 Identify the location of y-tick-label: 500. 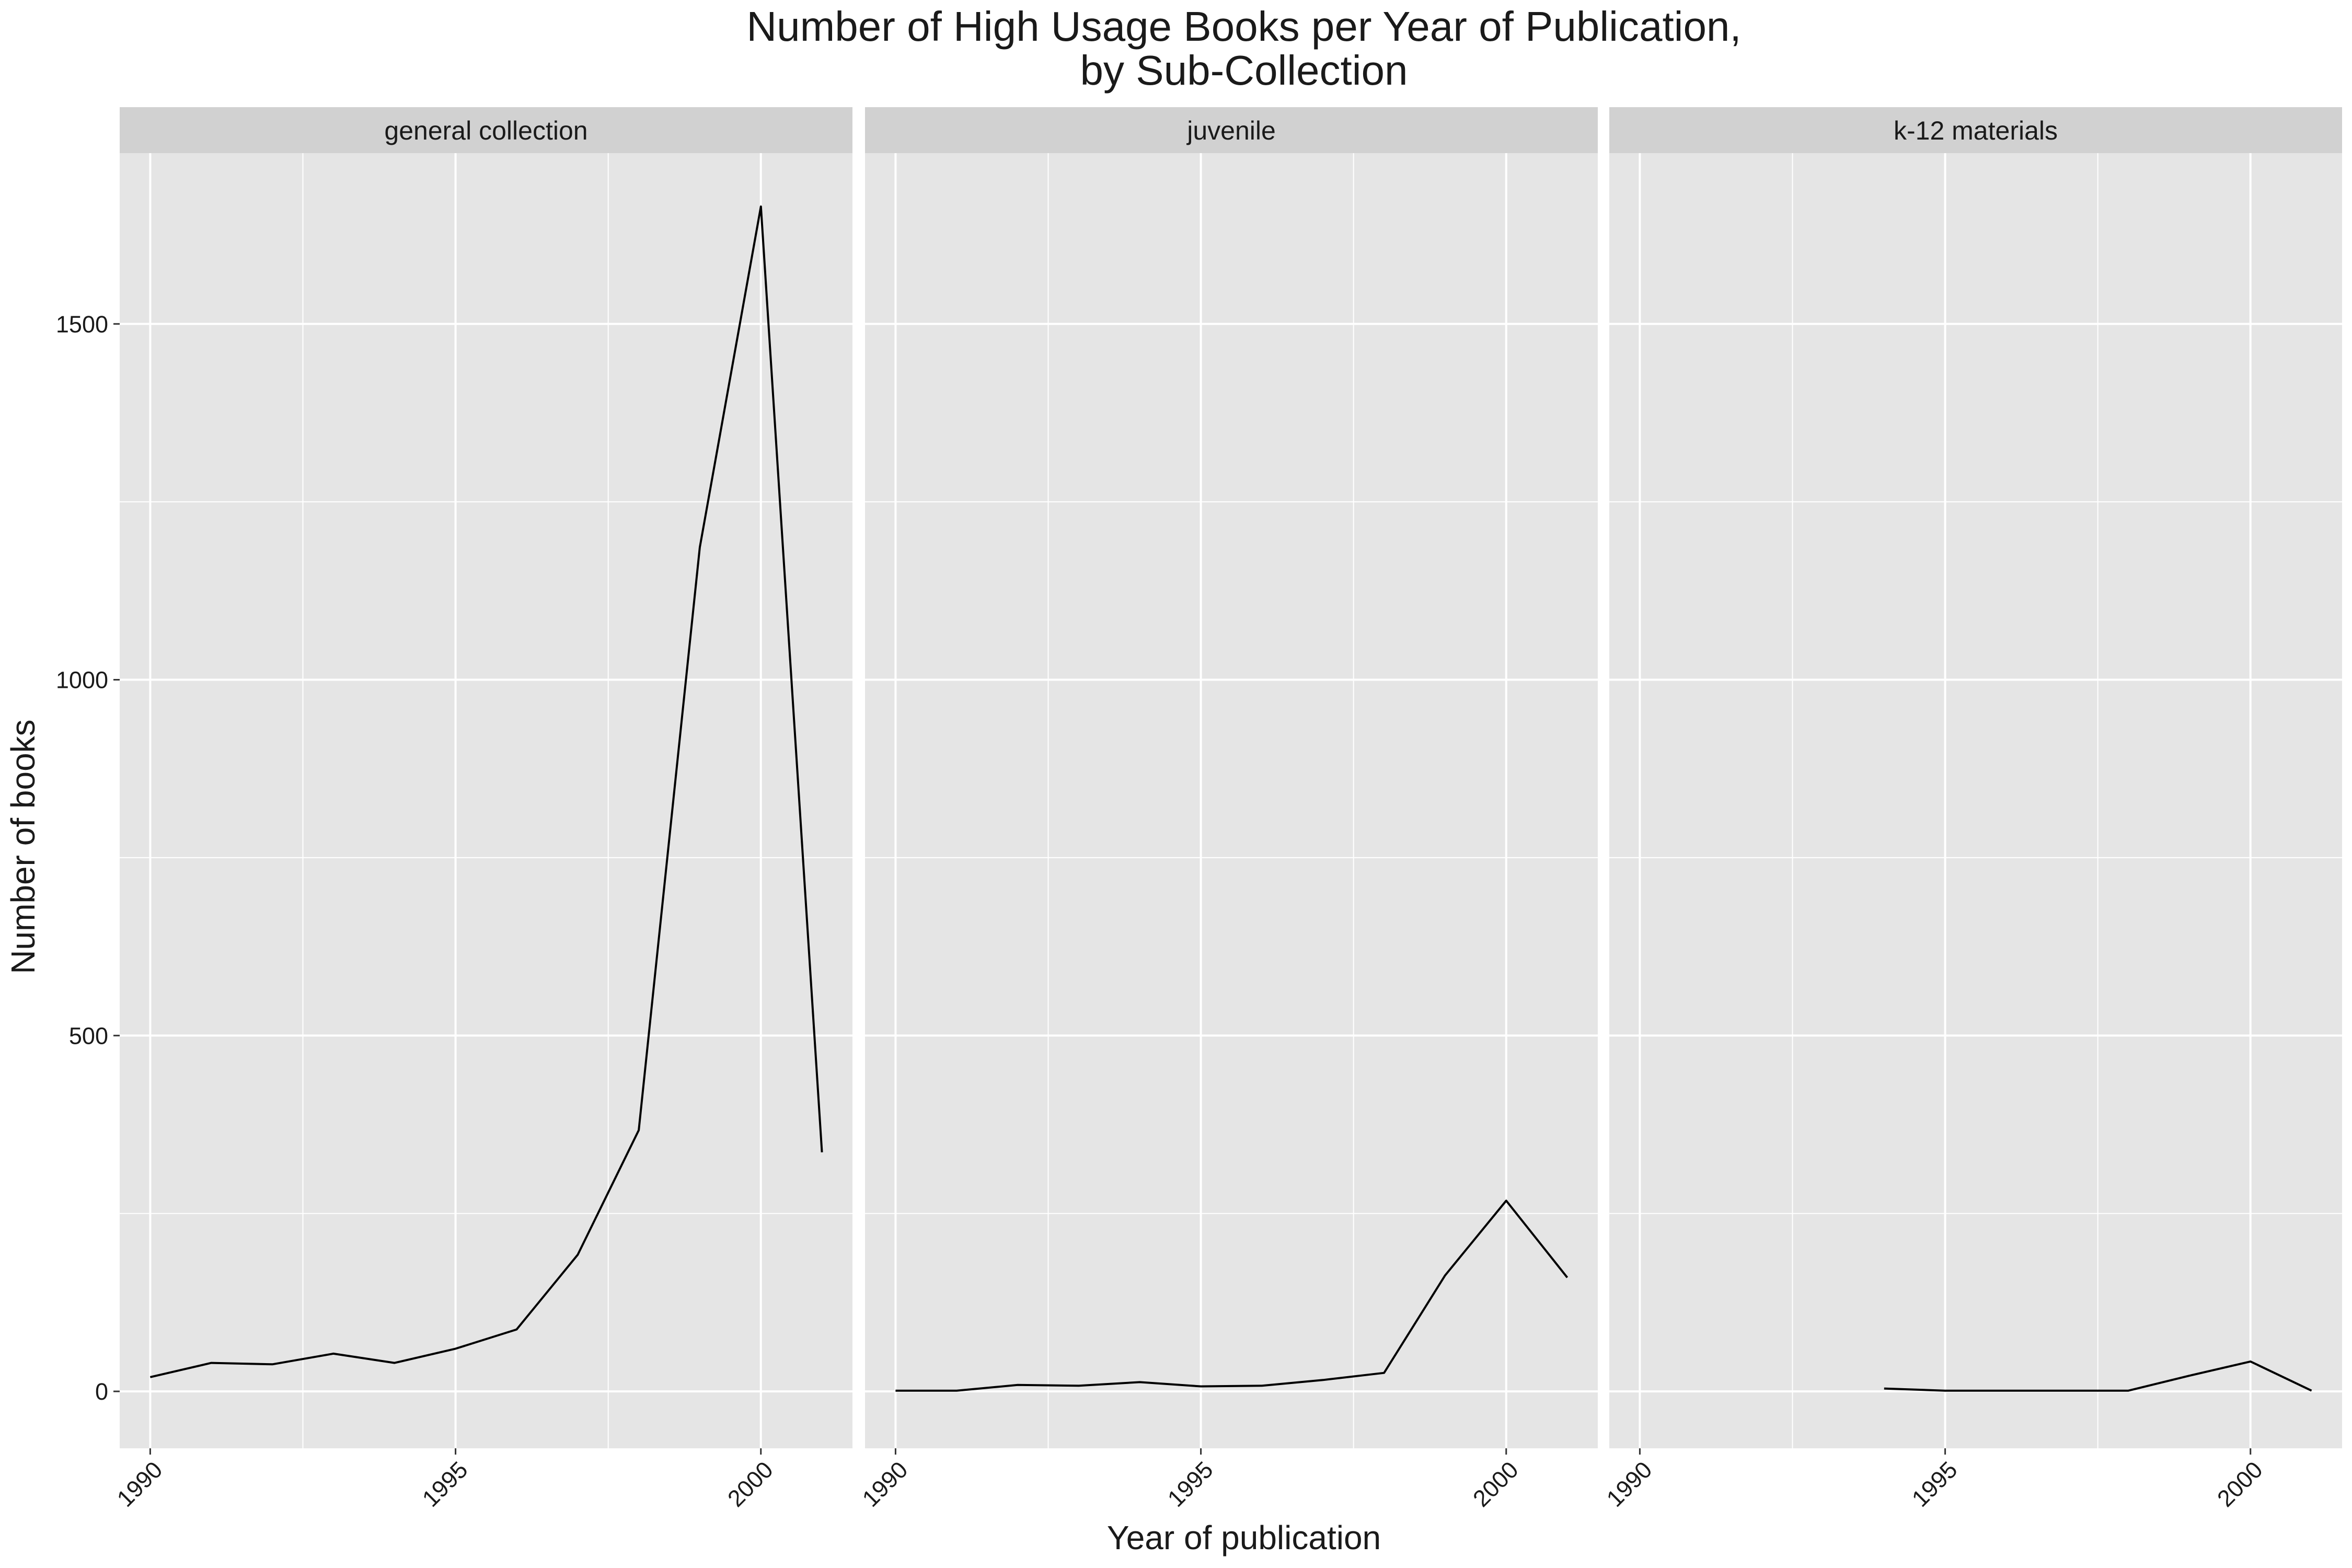
(88, 1035).